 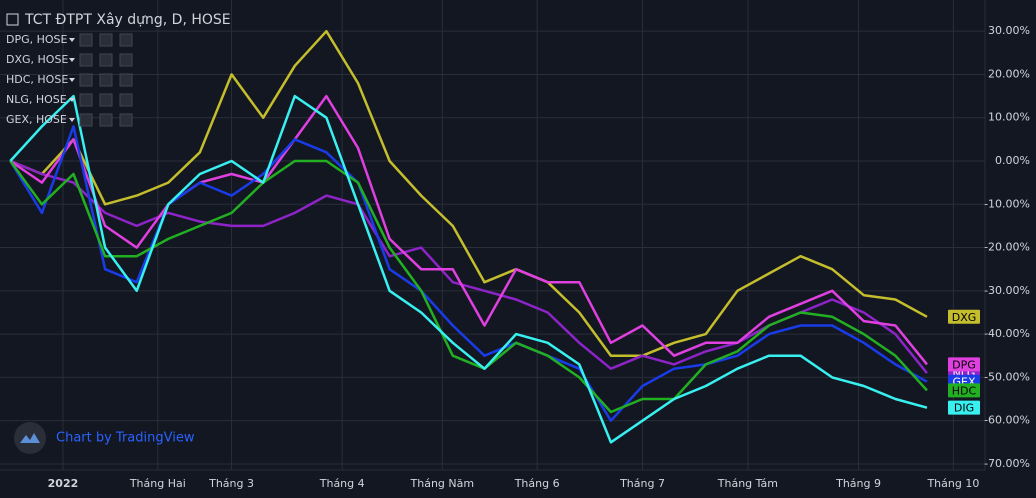 I want to click on x-tick-label: Tháng 9, so click(x=858, y=483).